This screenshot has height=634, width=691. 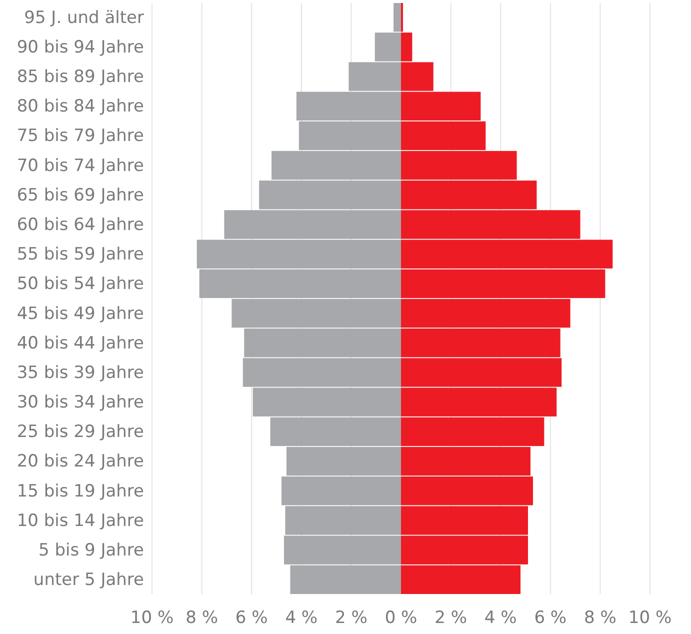 What do you see at coordinates (80, 432) in the screenshot?
I see `y-tick-label: 25 bis 29 Jahre` at bounding box center [80, 432].